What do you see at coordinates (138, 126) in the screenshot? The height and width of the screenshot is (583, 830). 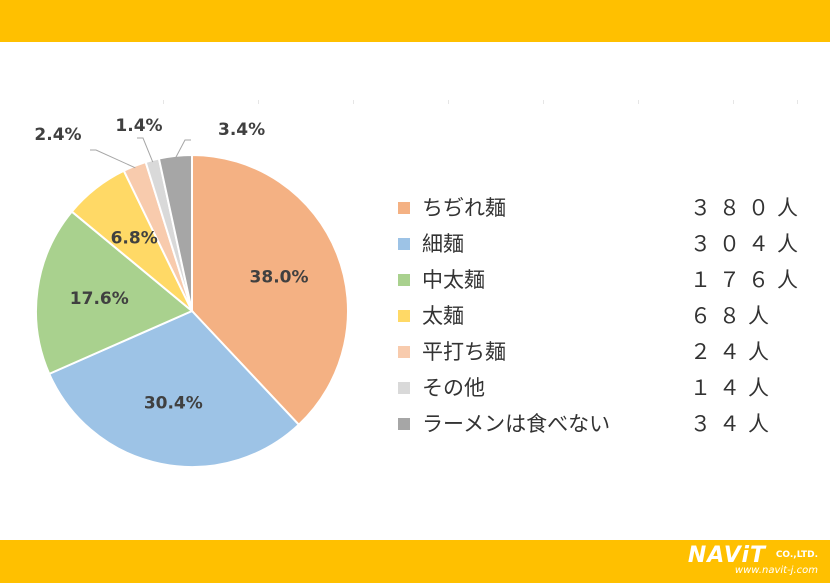 I see `slice-percent-label: 1.4%` at bounding box center [138, 126].